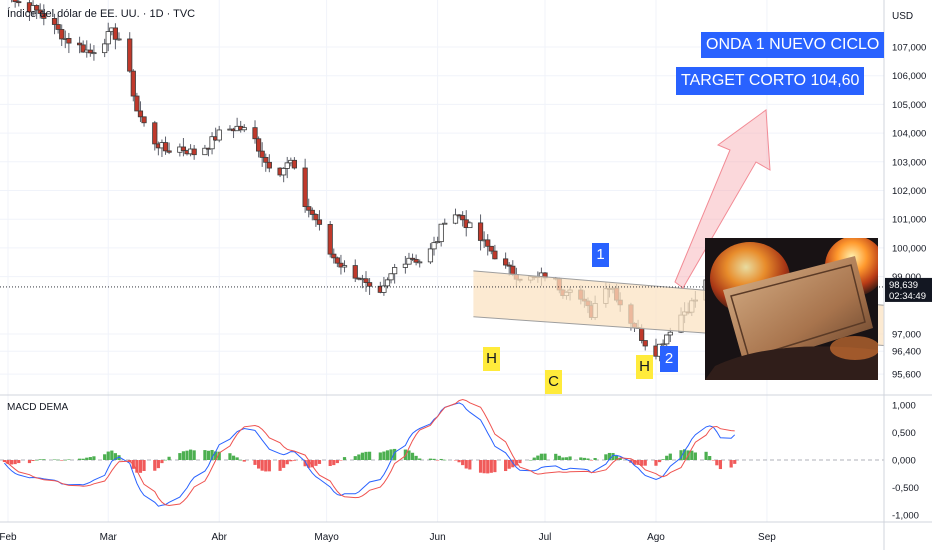 This screenshot has width=932, height=555. I want to click on c-label: C, so click(553, 382).